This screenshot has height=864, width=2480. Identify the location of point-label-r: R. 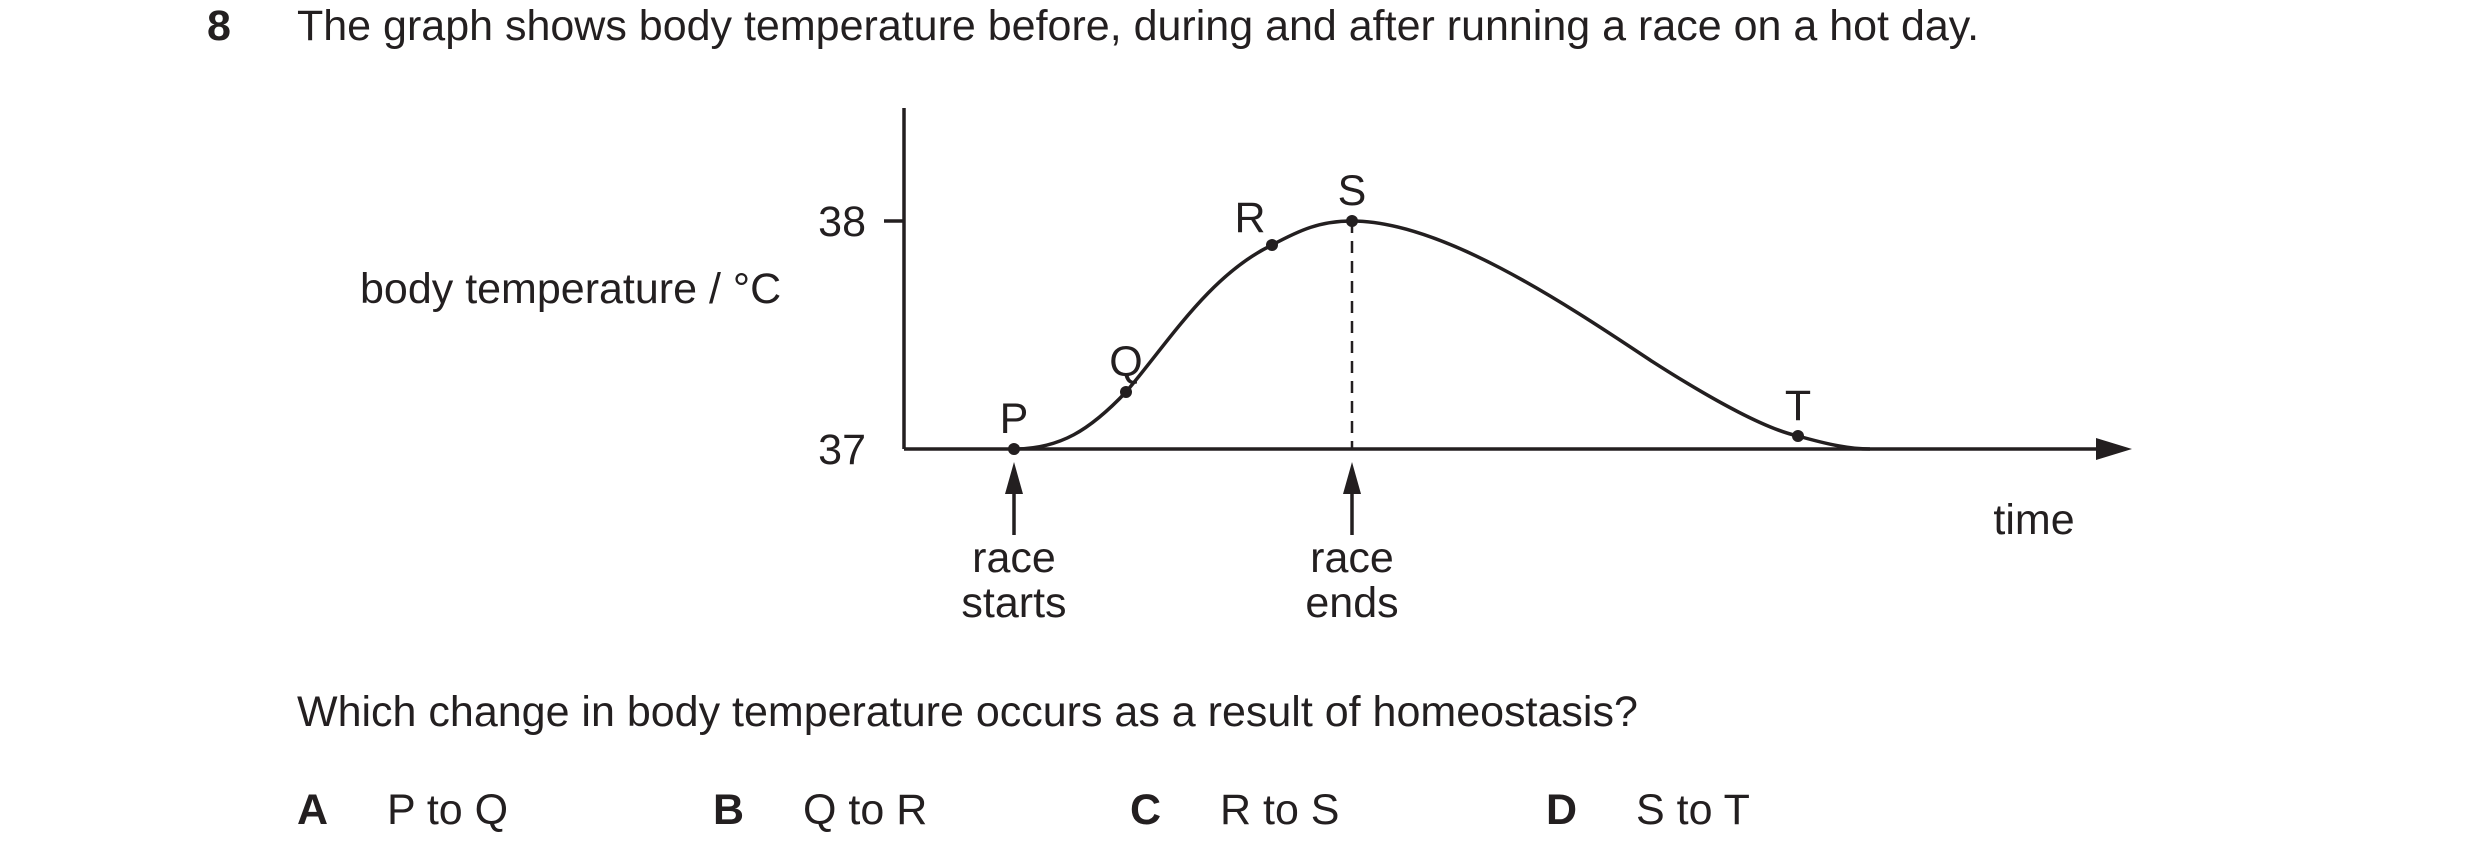
(1249, 218).